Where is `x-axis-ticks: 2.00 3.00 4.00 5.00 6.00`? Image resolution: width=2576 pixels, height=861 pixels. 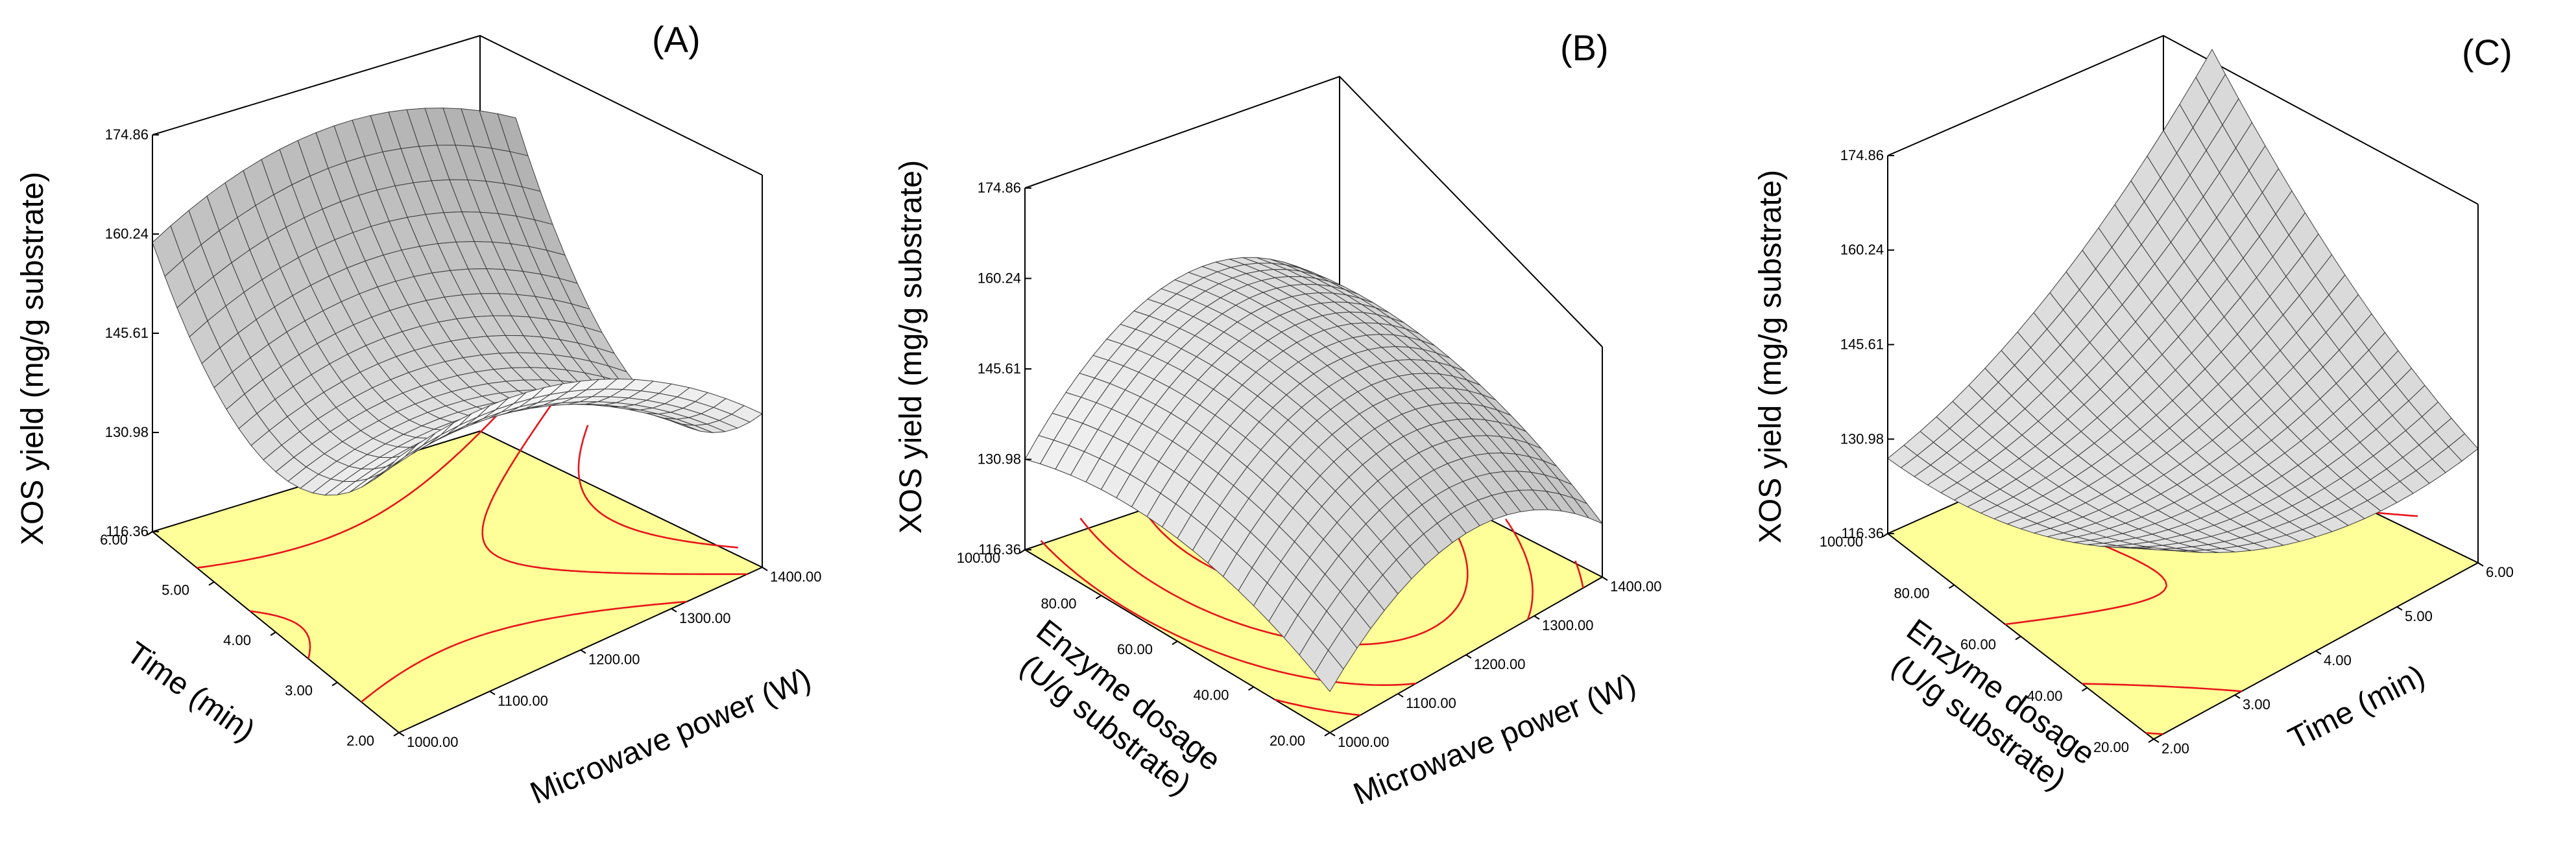
x-axis-ticks: 2.00 3.00 4.00 5.00 6.00 is located at coordinates (2333, 659).